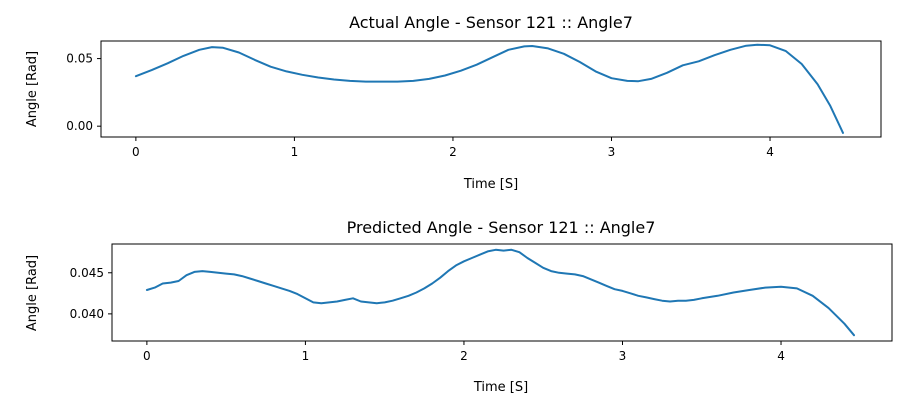  Describe the element at coordinates (87, 273) in the screenshot. I see `y-tick-label: 0.045` at that location.